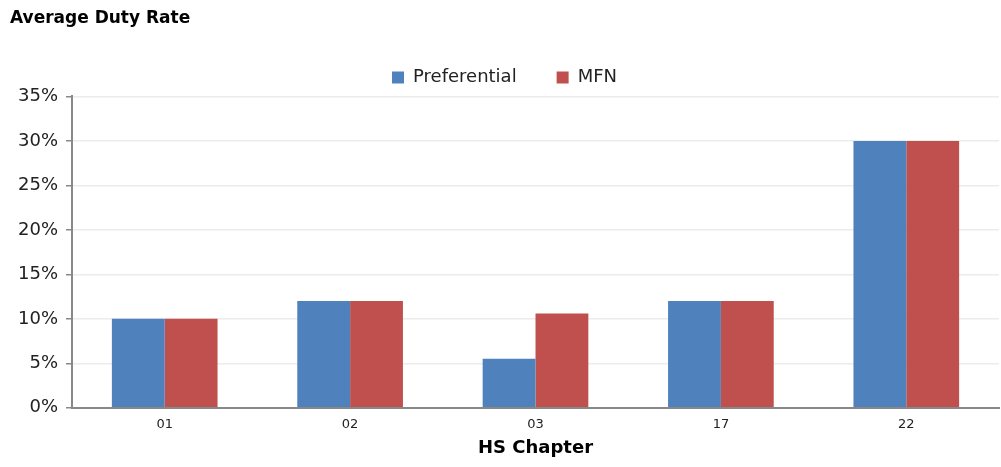  I want to click on y-tick-label: 20%, so click(38, 228).